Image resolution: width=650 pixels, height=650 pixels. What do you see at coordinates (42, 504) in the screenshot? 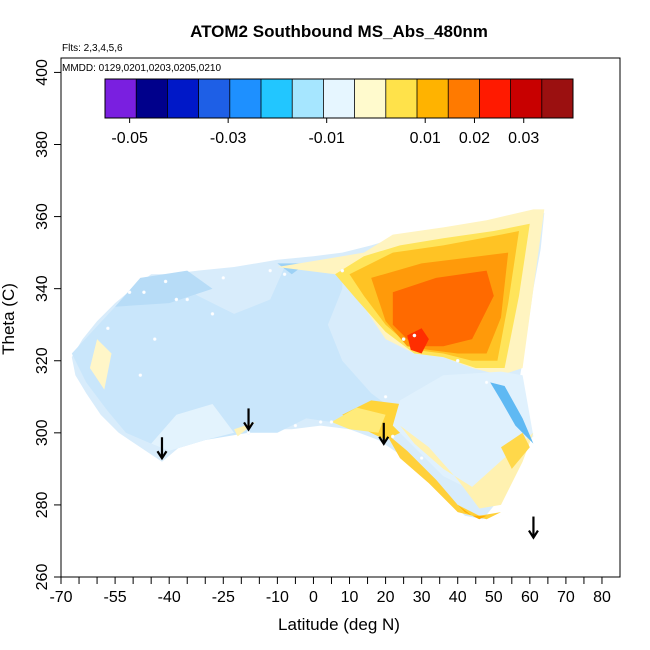
I see `y-tick-label: 280` at bounding box center [42, 504].